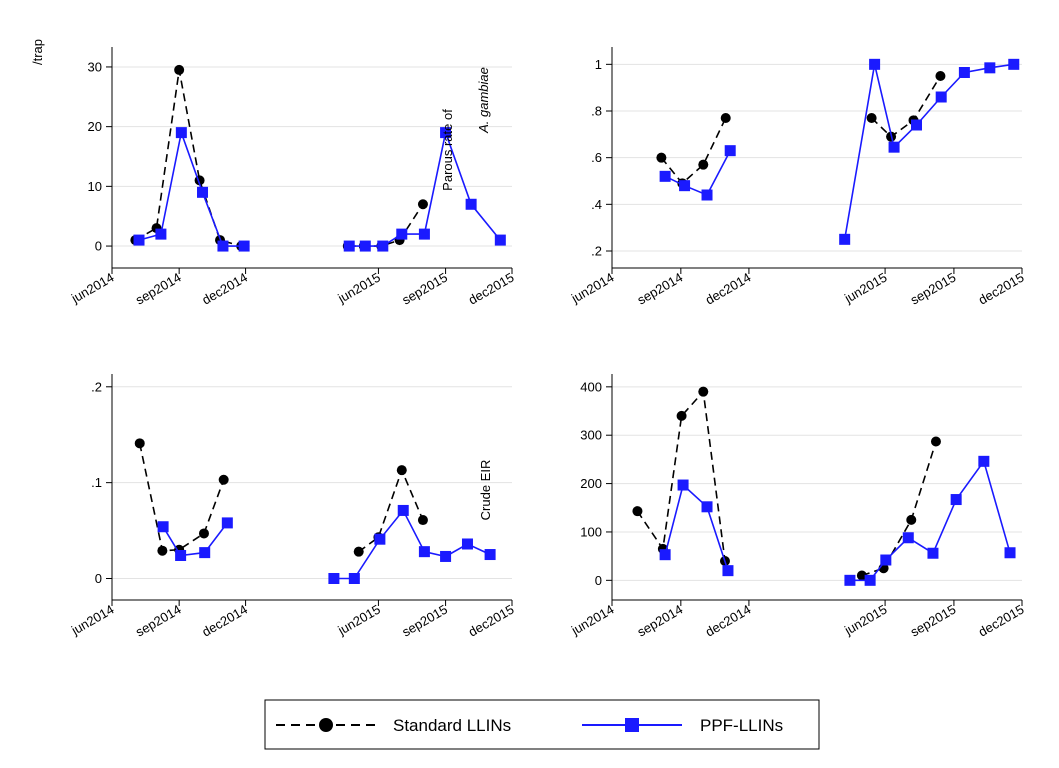 The width and height of the screenshot is (1059, 768). Describe the element at coordinates (591, 386) in the screenshot. I see `y-tick-label: 400` at that location.